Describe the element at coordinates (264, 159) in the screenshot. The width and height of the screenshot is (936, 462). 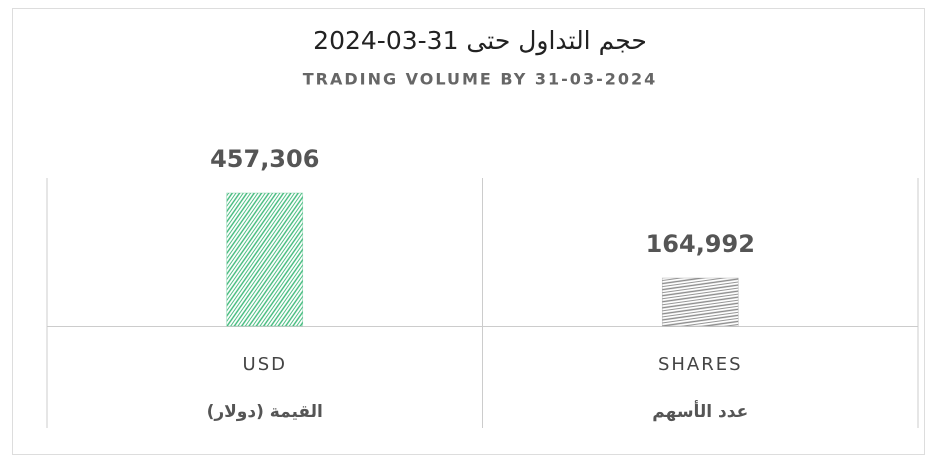
I see `data-label: 457,306` at that location.